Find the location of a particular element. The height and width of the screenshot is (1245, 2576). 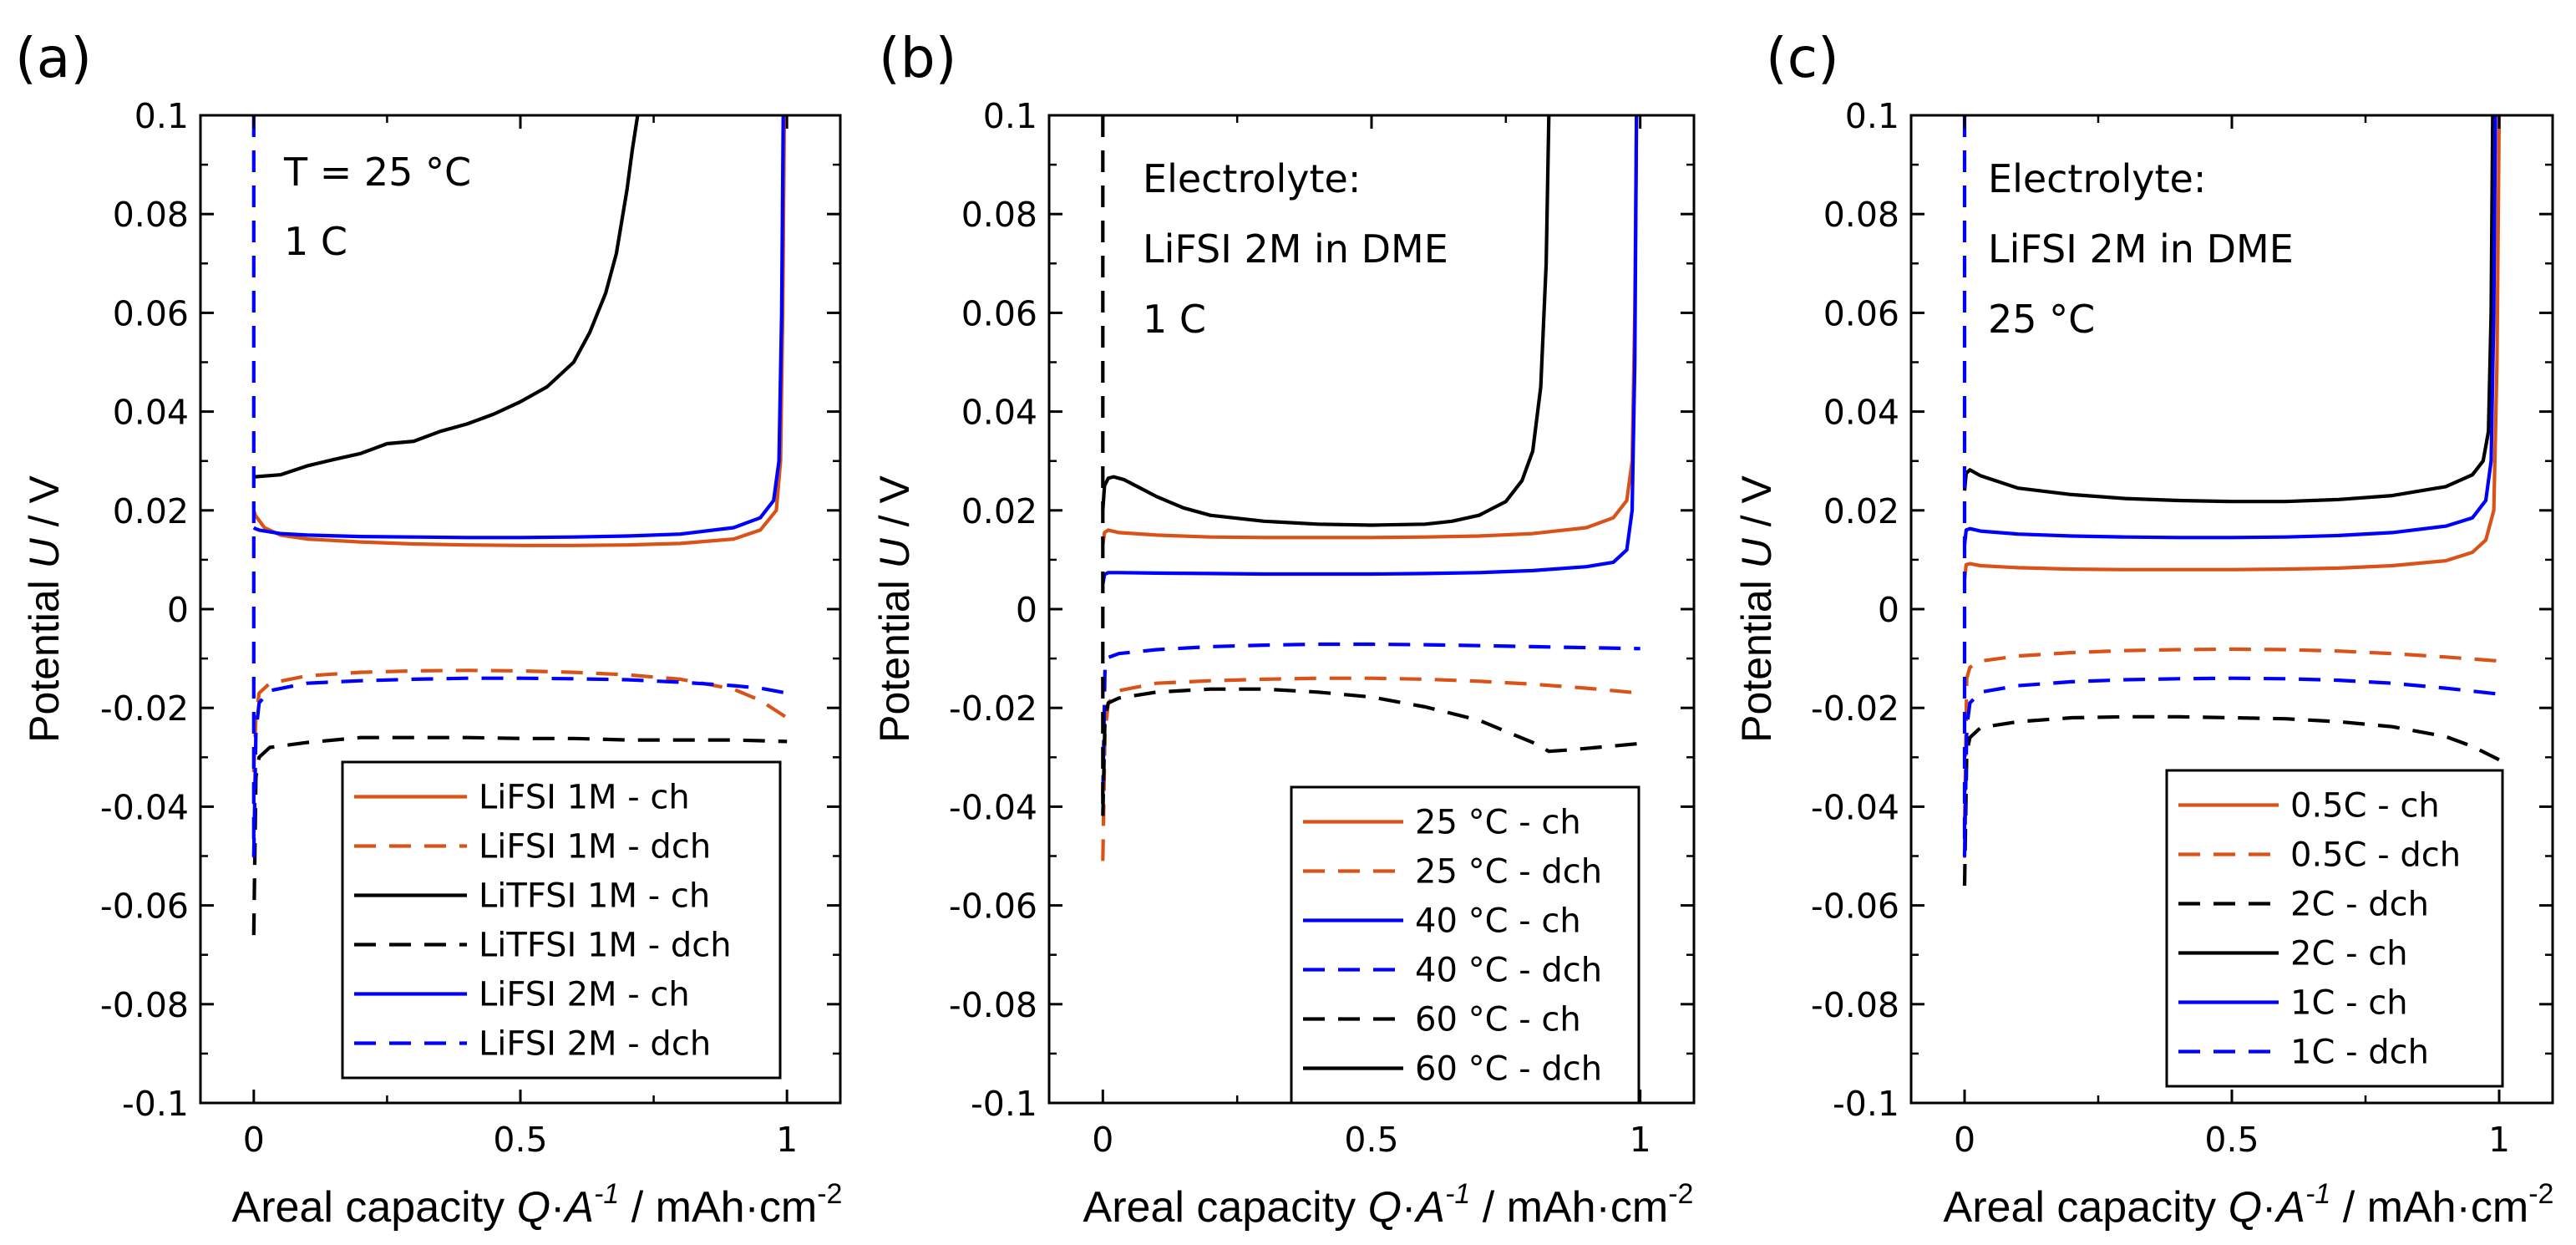

series-line-litfsi-1m-ch is located at coordinates (446, 297).